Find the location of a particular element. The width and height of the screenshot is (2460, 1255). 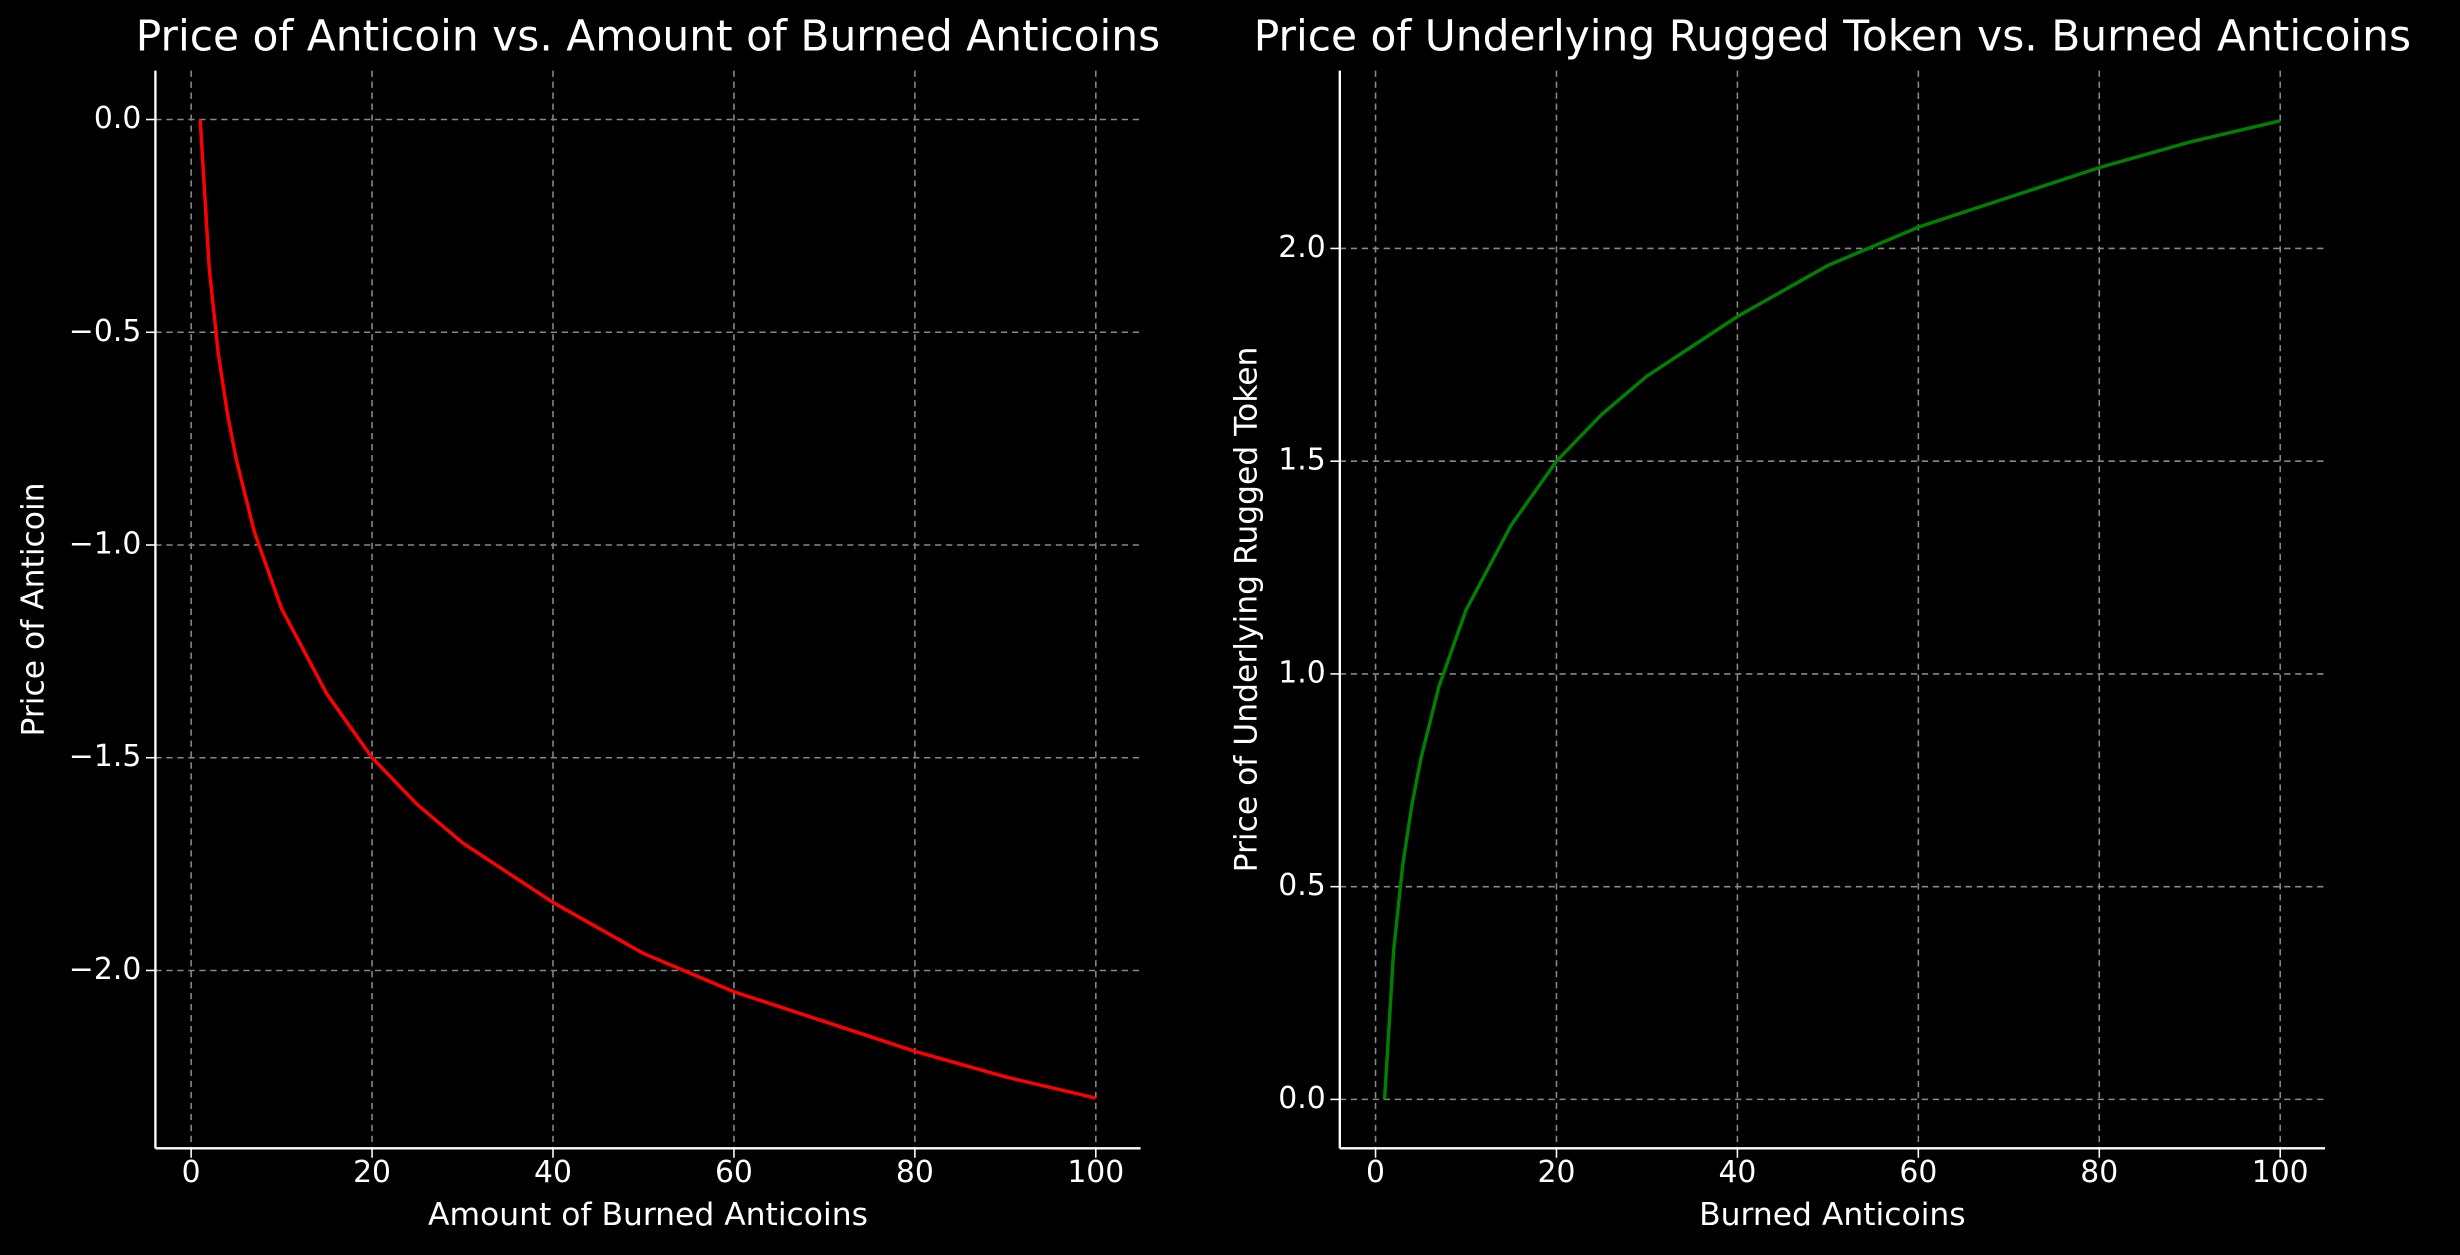

y-tick-label: −1.0 is located at coordinates (105, 543).